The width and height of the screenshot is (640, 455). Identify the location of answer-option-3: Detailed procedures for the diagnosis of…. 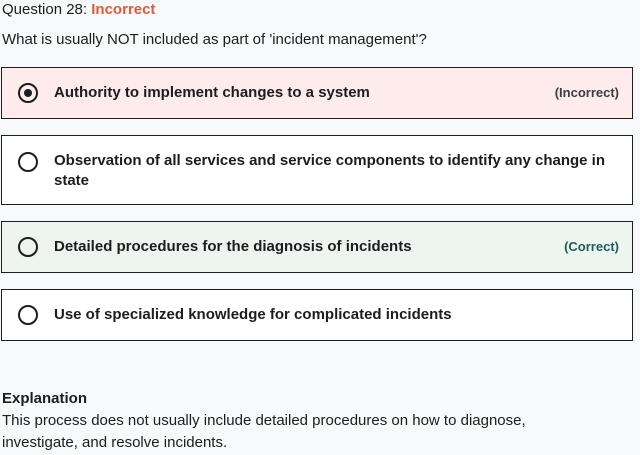
(317, 247).